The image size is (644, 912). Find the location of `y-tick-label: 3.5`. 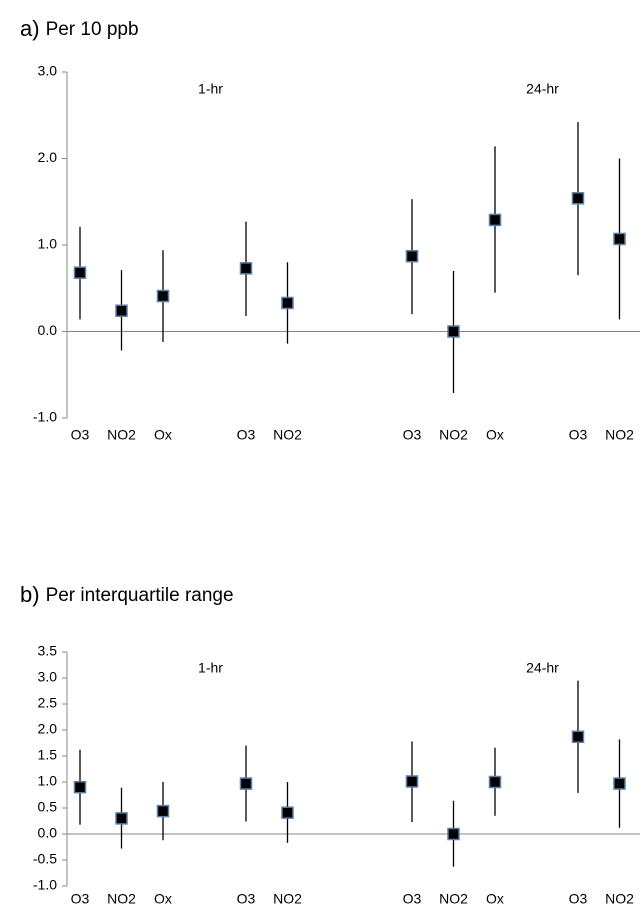

y-tick-label: 3.5 is located at coordinates (48, 651).